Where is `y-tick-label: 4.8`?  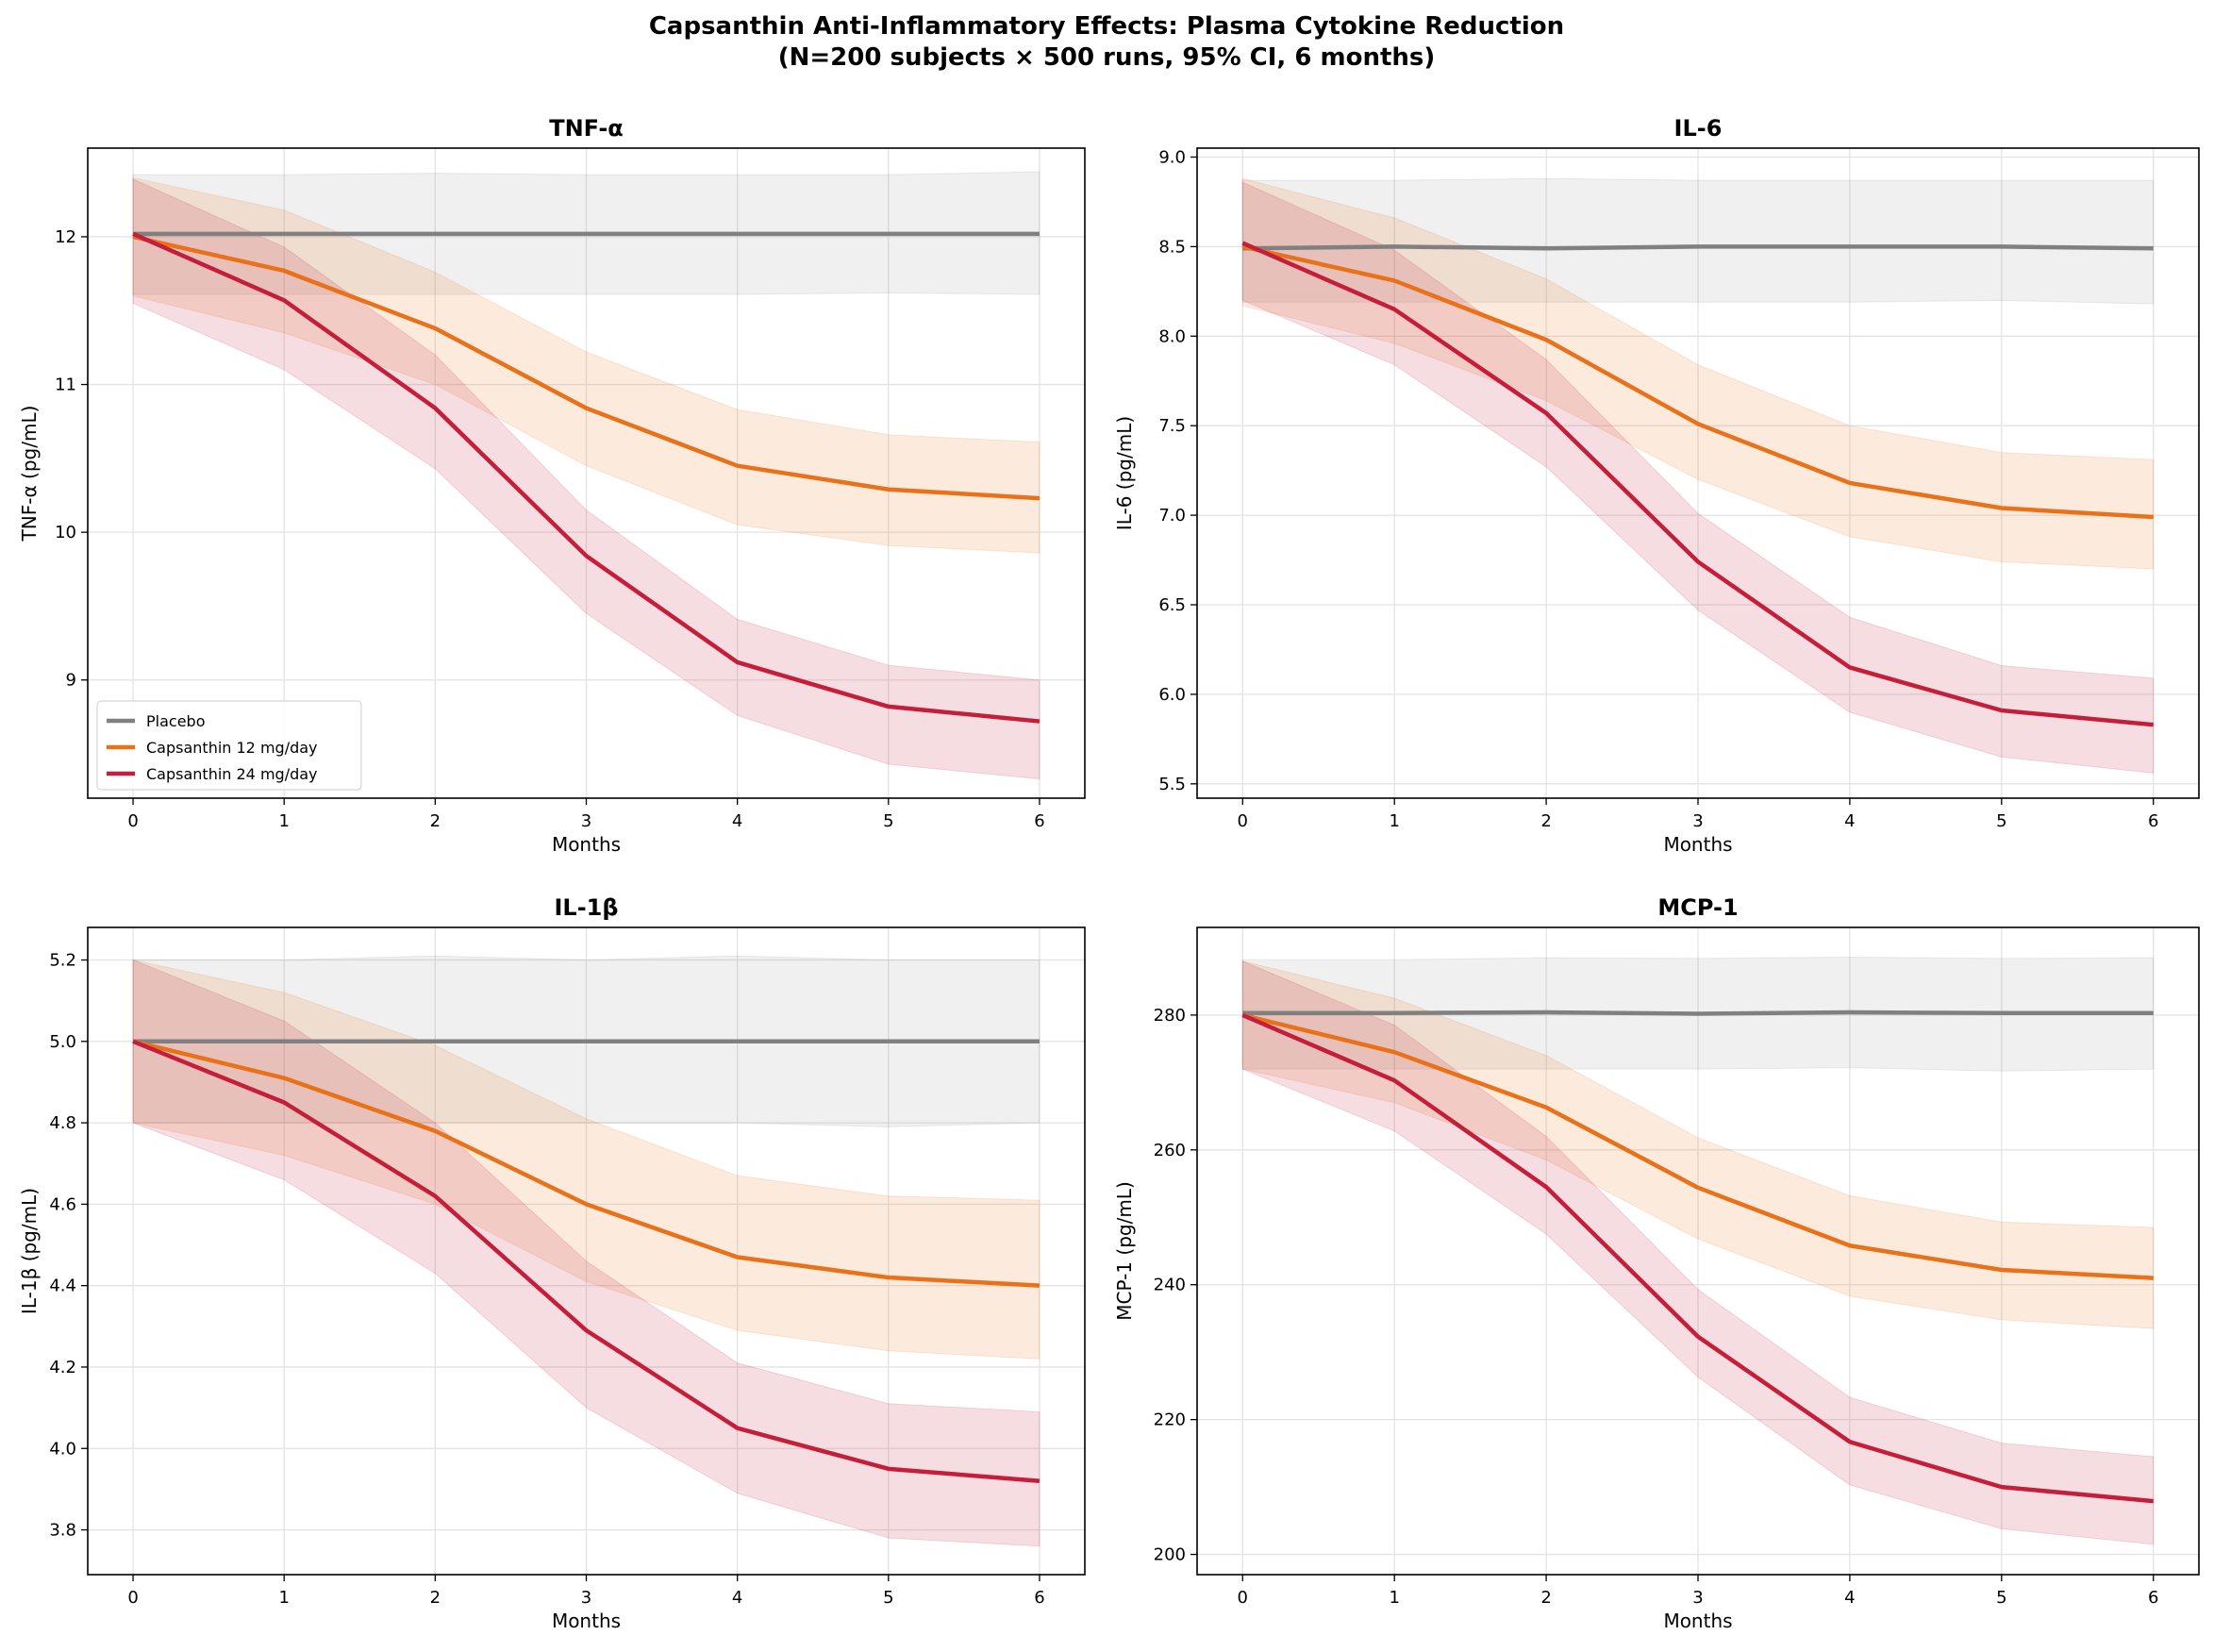
y-tick-label: 4.8 is located at coordinates (62, 1123).